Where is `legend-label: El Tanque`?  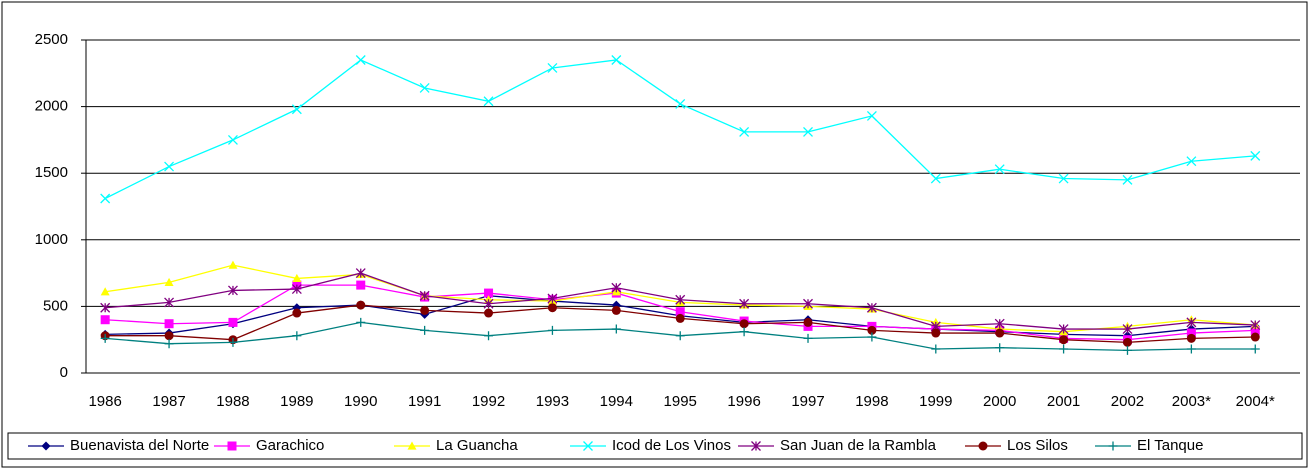
legend-label: El Tanque is located at coordinates (1170, 445).